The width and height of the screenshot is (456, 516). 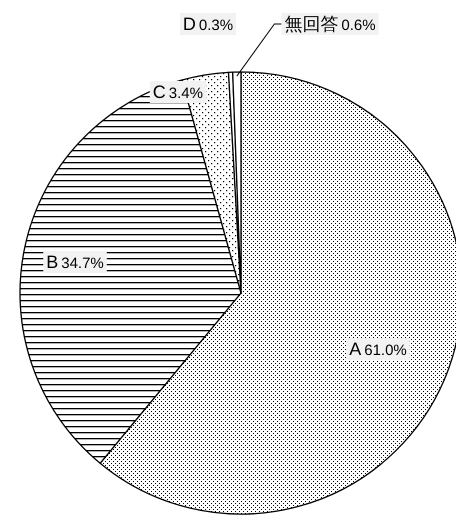 What do you see at coordinates (159, 92) in the screenshot?
I see `slice-label: C` at bounding box center [159, 92].